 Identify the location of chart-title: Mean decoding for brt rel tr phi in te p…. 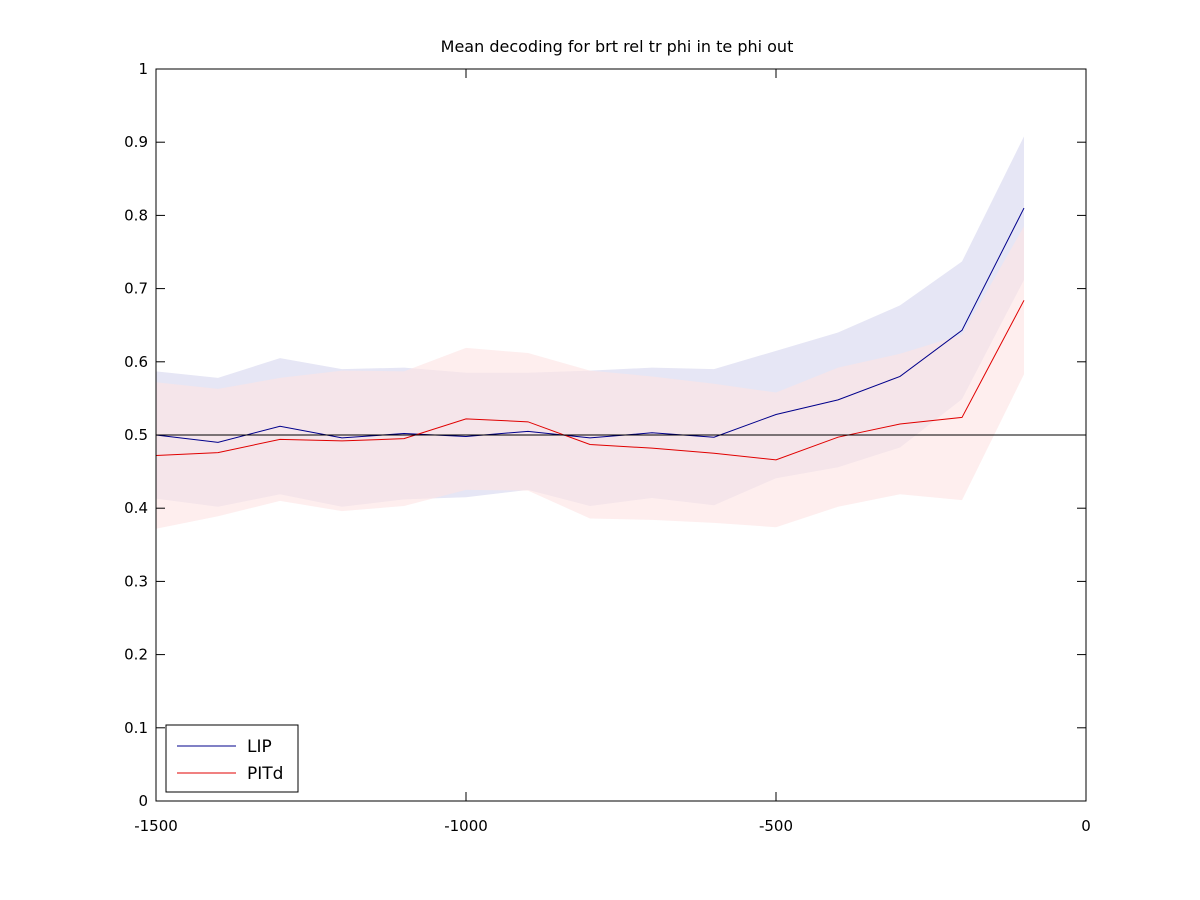
(617, 46).